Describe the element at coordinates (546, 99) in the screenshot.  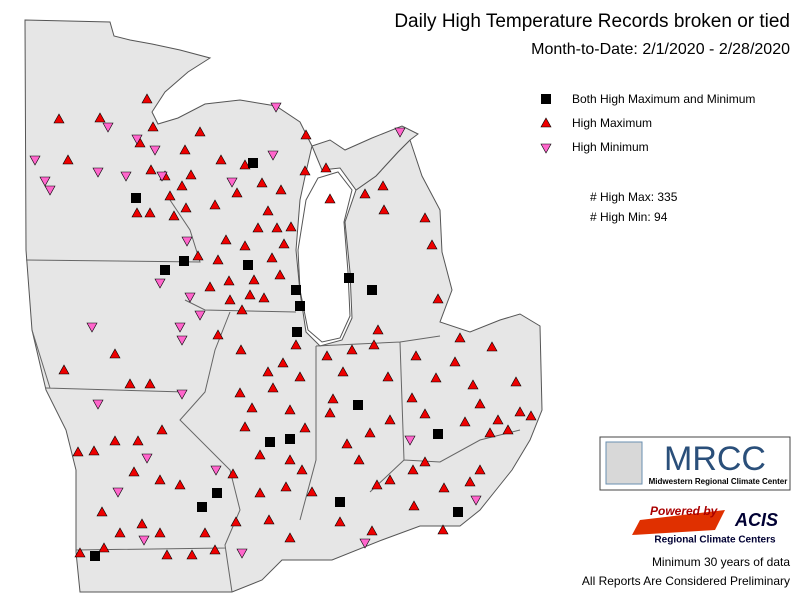
I see `legend-square` at that location.